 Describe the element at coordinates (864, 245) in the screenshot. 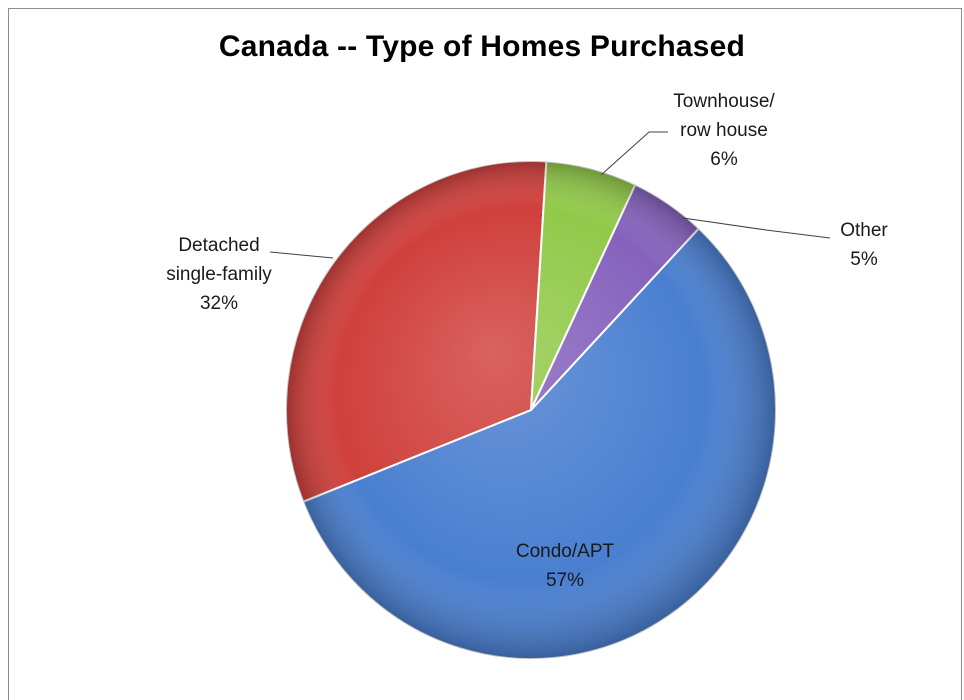

I see `data-label-other: Other 5%` at that location.